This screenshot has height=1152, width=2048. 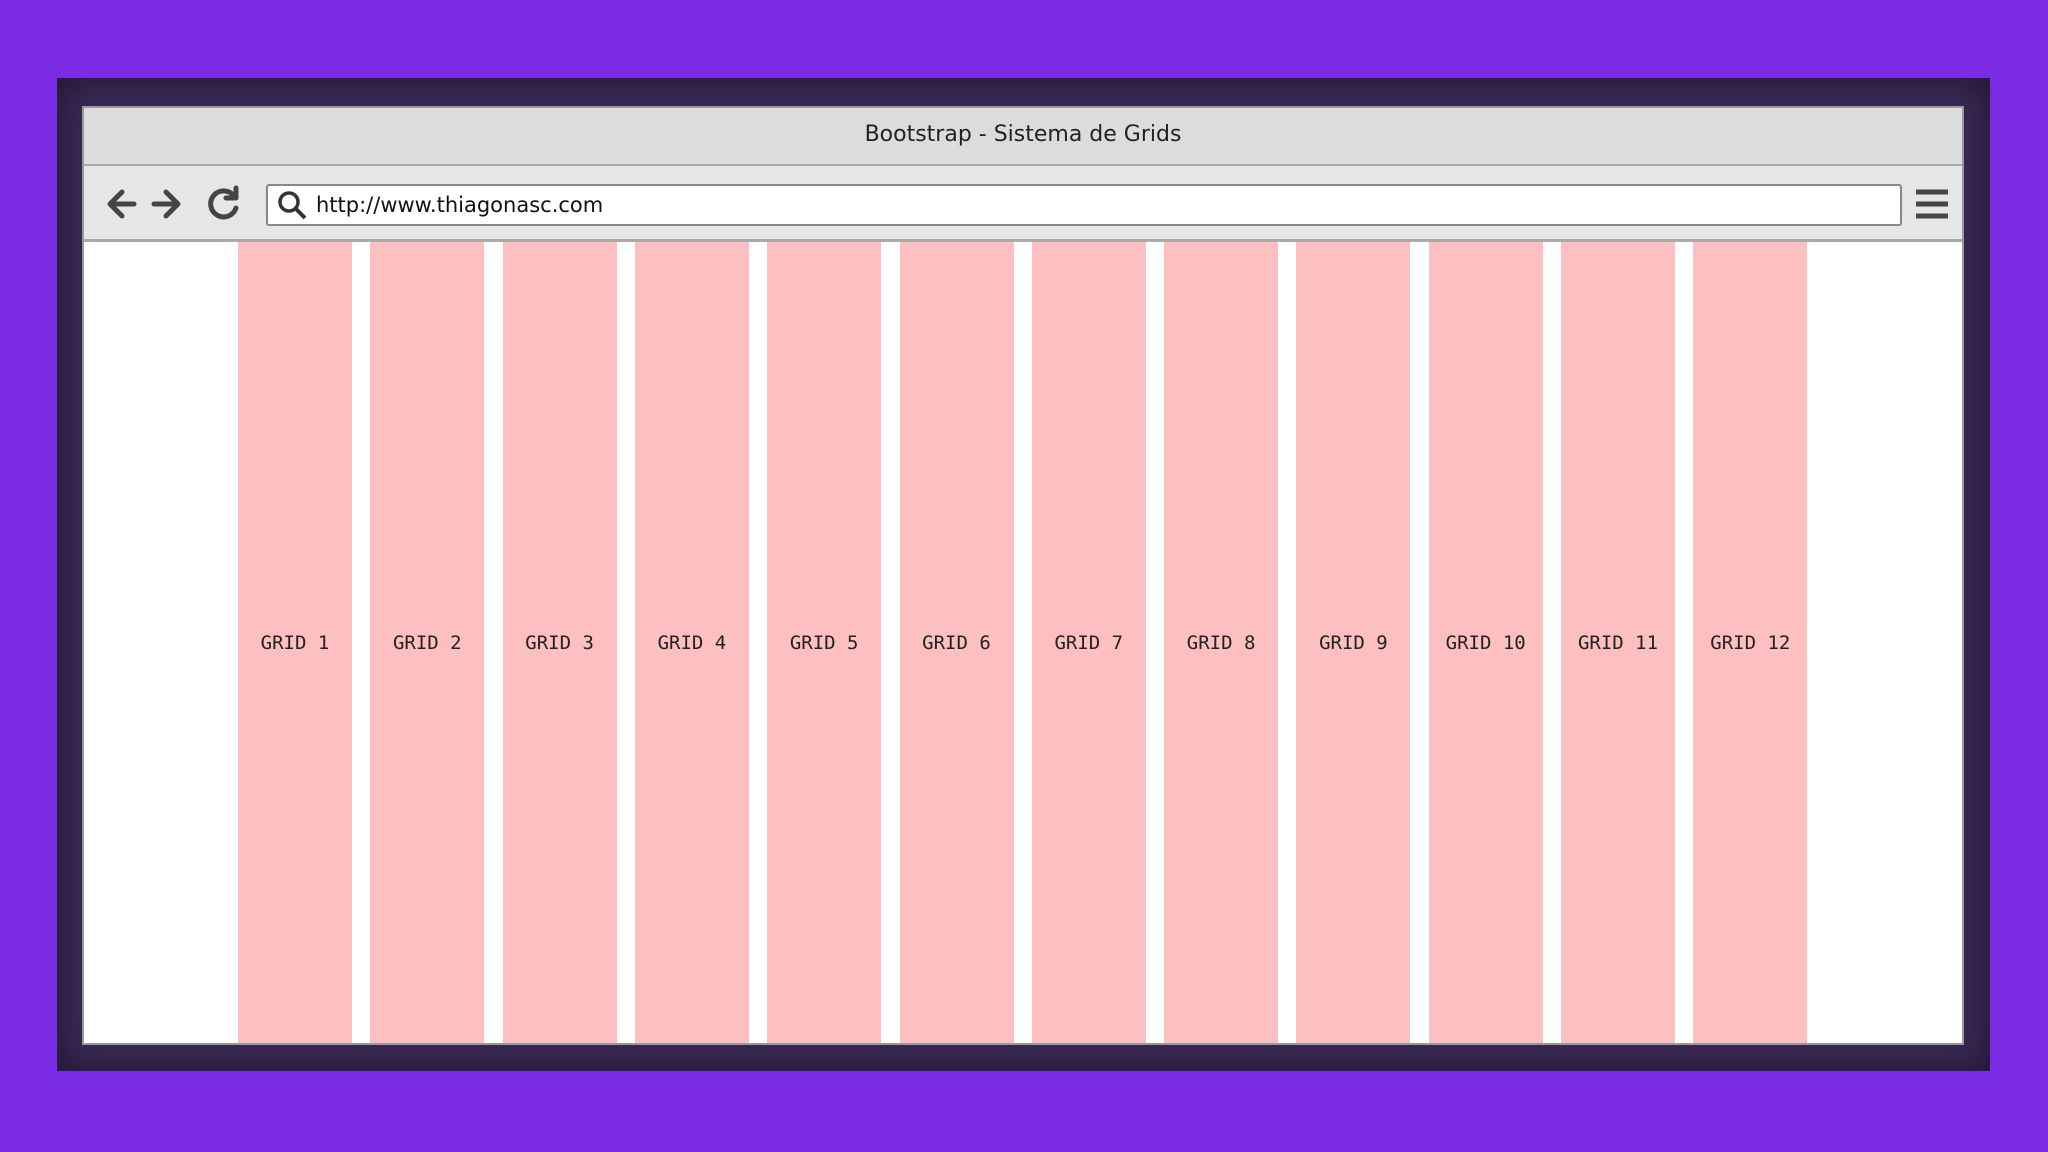 What do you see at coordinates (1353, 642) in the screenshot?
I see `grid-column: GRID 9` at bounding box center [1353, 642].